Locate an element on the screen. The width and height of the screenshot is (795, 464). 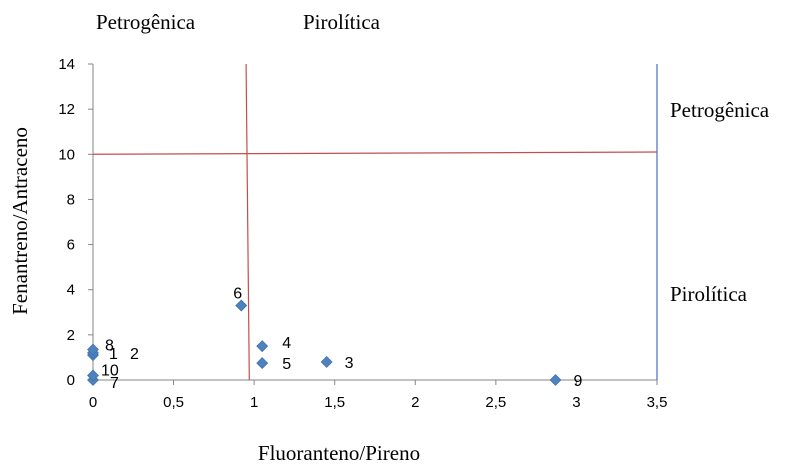
x-tick-label: 0,5 is located at coordinates (173, 402).